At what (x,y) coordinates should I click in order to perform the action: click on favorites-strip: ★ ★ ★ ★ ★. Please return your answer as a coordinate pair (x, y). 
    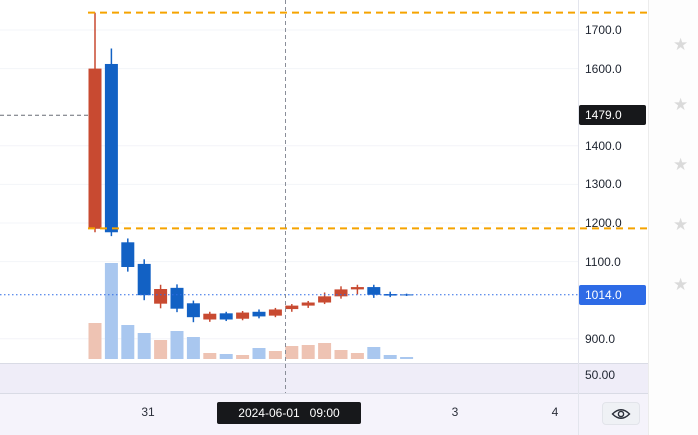
    Looking at the image, I should click on (673, 217).